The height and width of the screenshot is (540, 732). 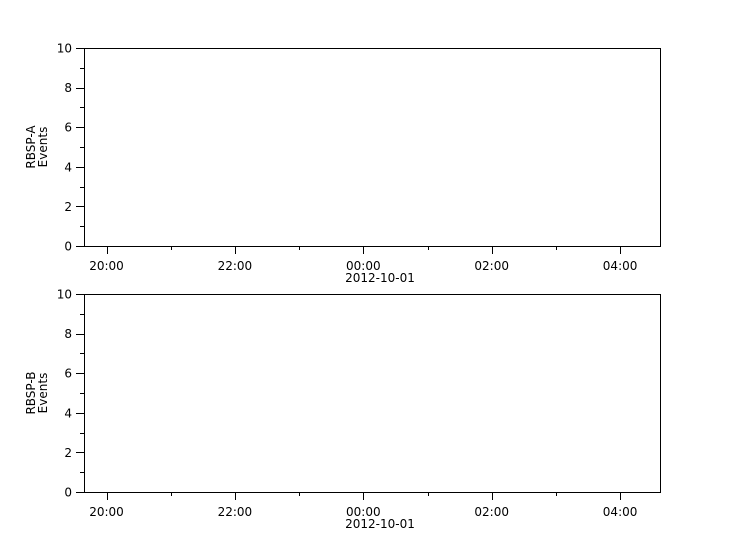 What do you see at coordinates (31, 392) in the screenshot?
I see `ylabel-line1: RBSP-B` at bounding box center [31, 392].